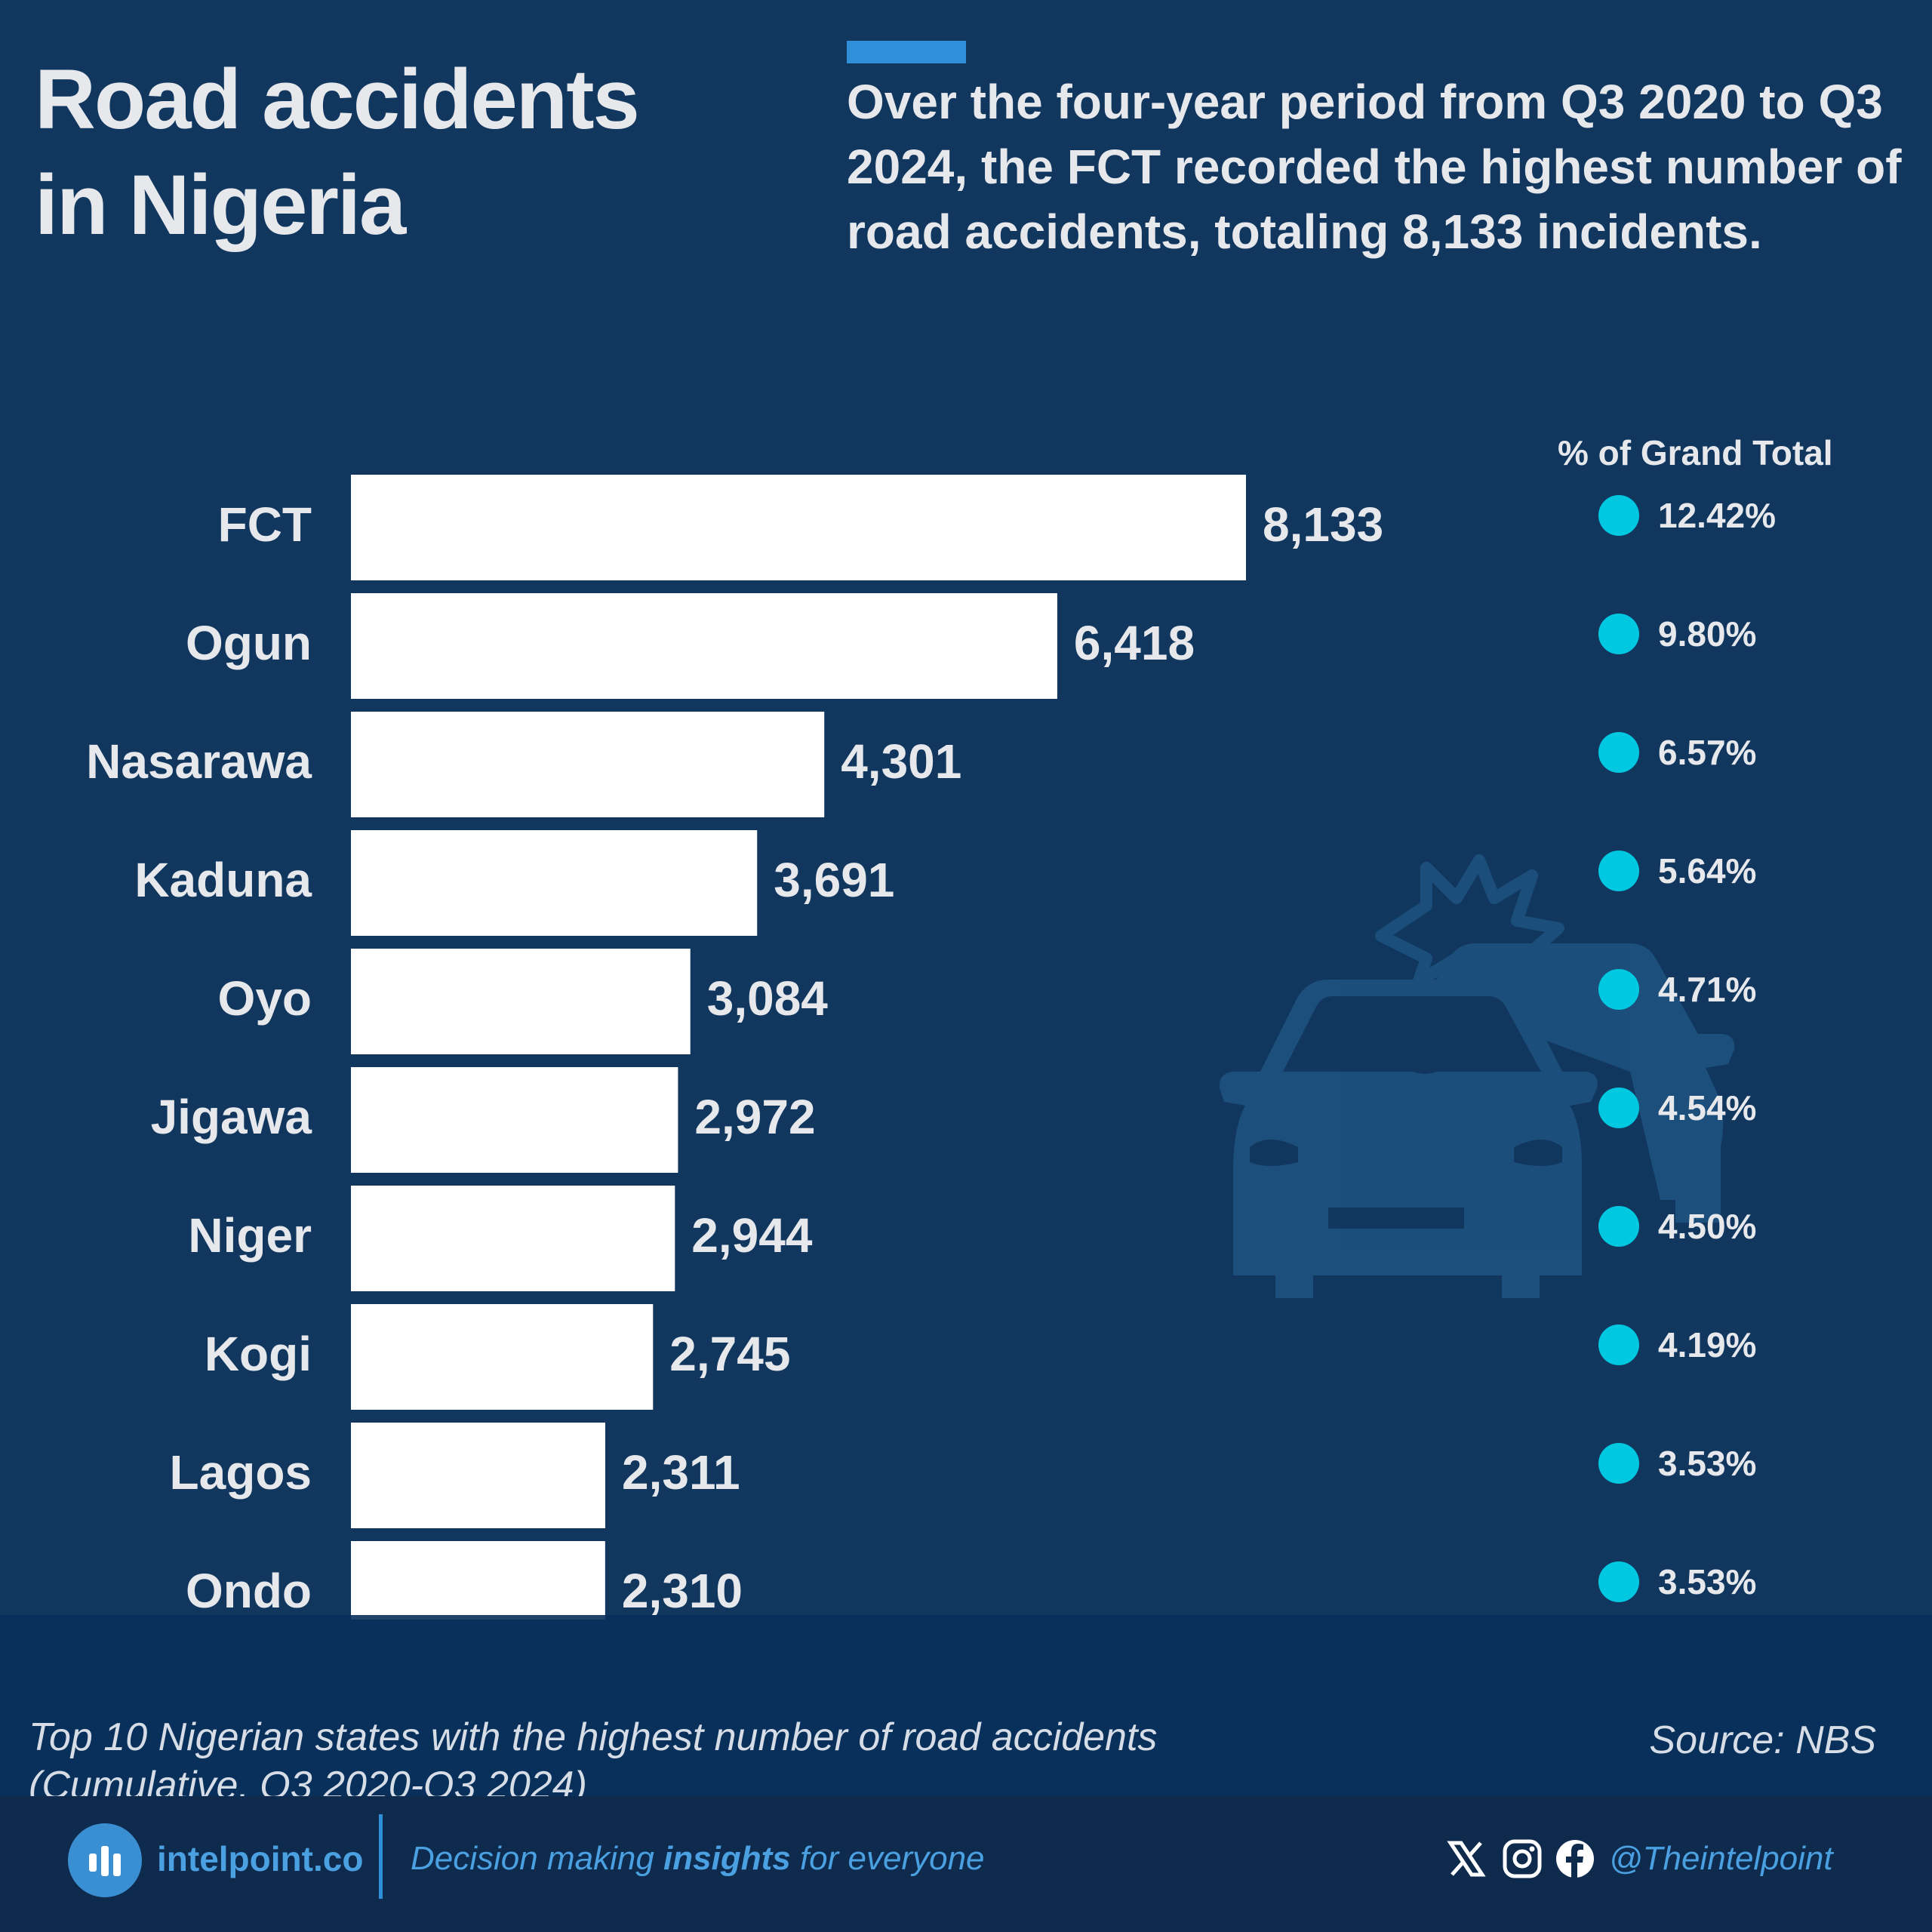 Image resolution: width=1932 pixels, height=1932 pixels. I want to click on value-label-jigawa: 2,972, so click(754, 1117).